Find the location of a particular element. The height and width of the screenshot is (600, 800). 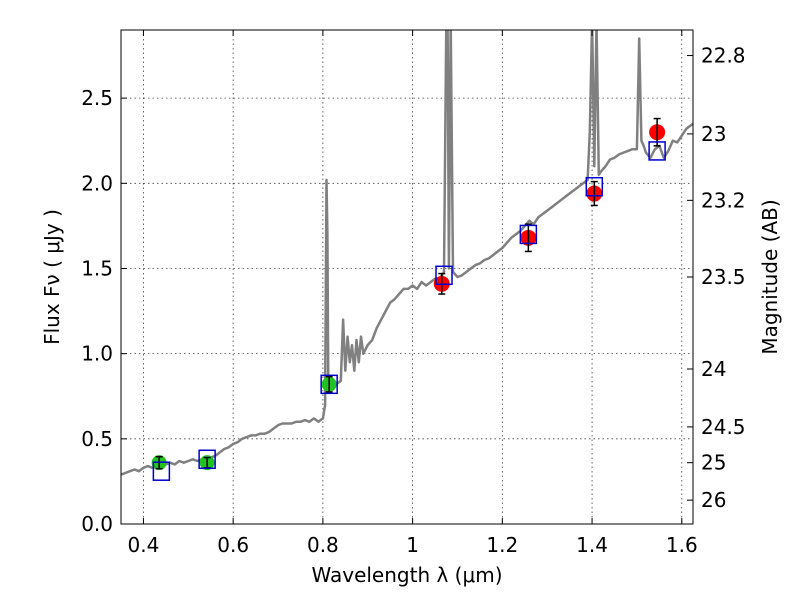

x-tick-label: 1.4 is located at coordinates (592, 545).